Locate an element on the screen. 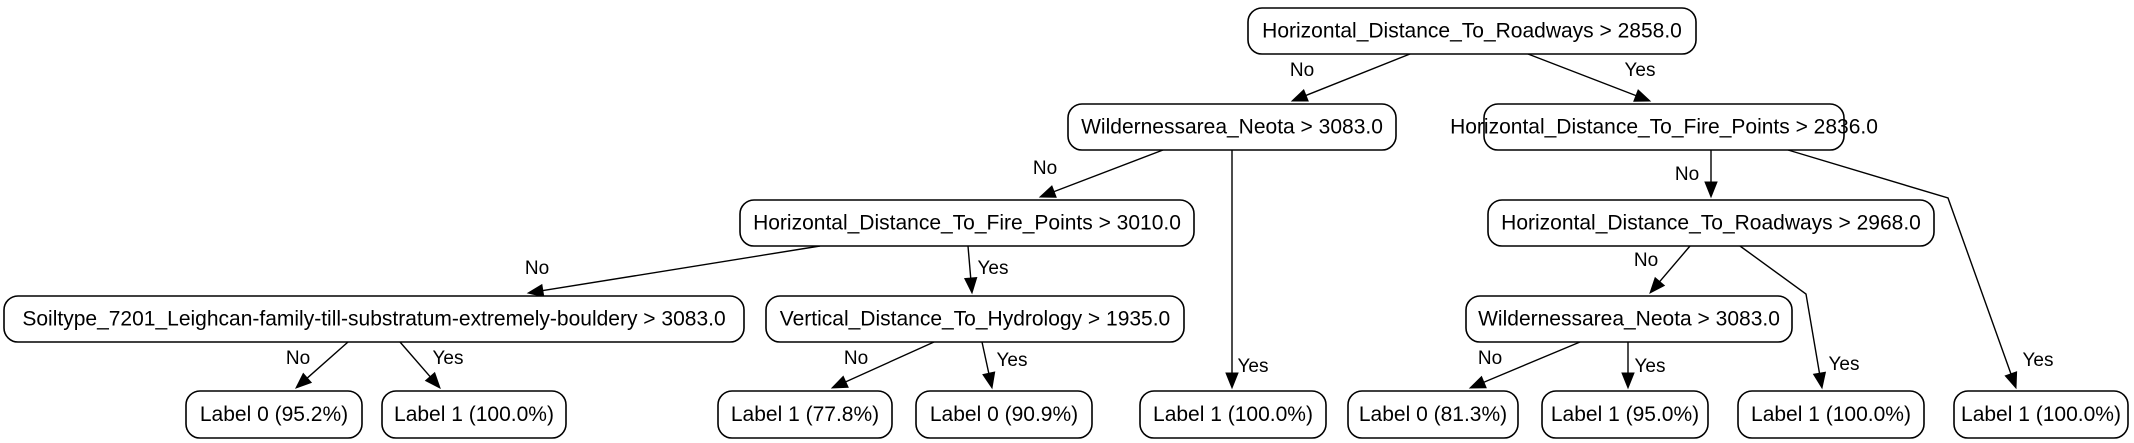 This screenshot has height=443, width=2134. node-label: Horizontal_Distance_To_Roadways > 2968.0 is located at coordinates (1711, 223).